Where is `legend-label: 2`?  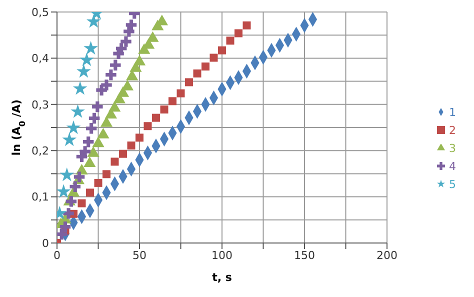
legend-label: 2 is located at coordinates (452, 130).